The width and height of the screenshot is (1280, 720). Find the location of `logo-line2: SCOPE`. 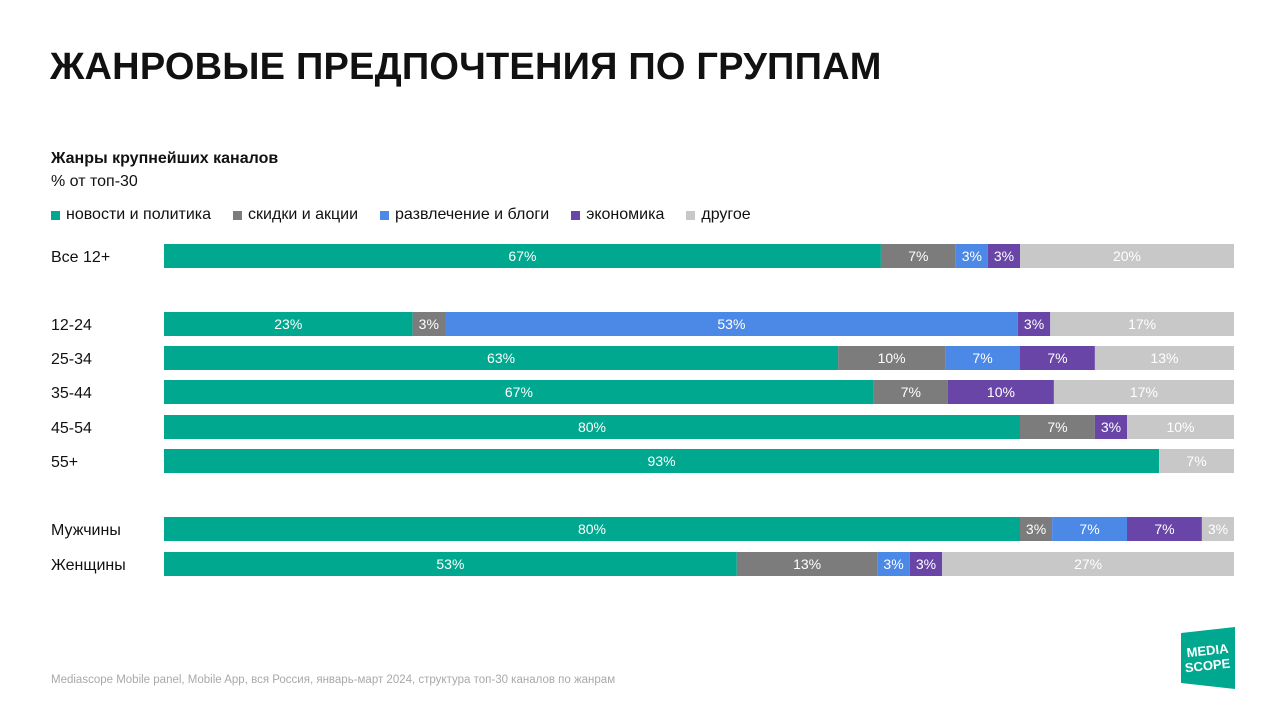

logo-line2: SCOPE is located at coordinates (1207, 666).